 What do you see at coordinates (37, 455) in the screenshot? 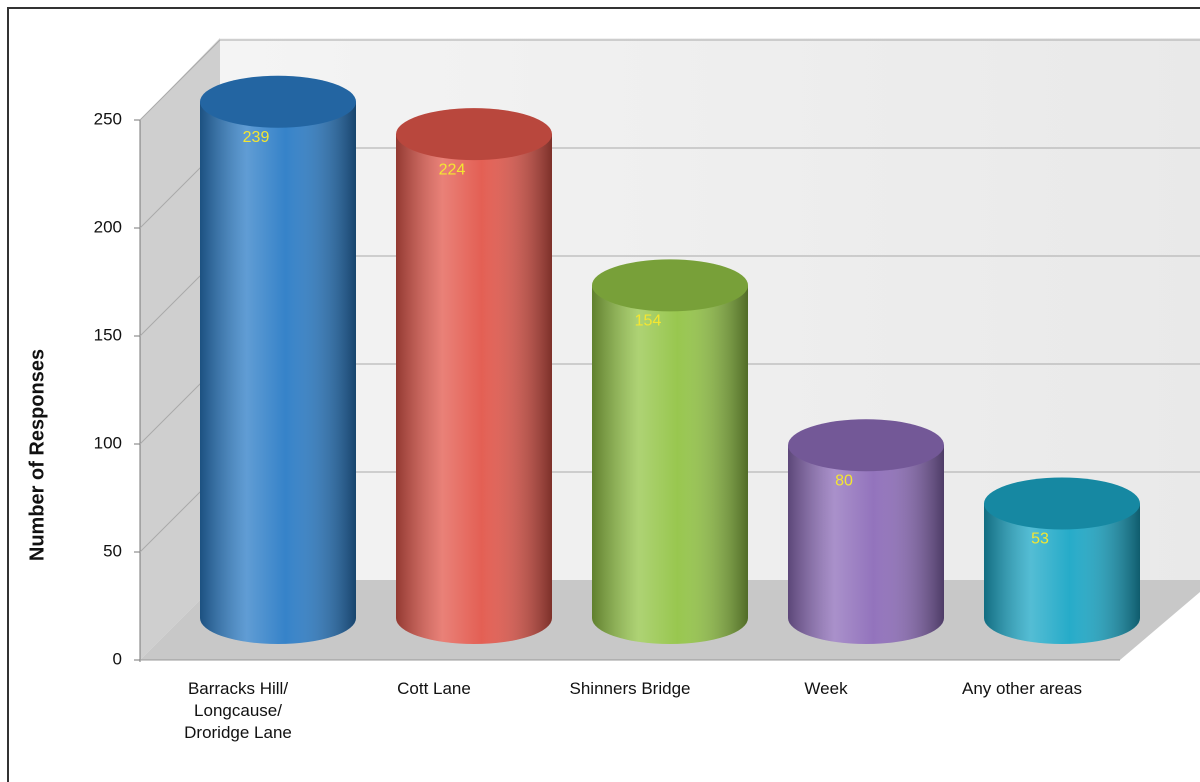
I see `y-axis-label: Number of Responses` at bounding box center [37, 455].